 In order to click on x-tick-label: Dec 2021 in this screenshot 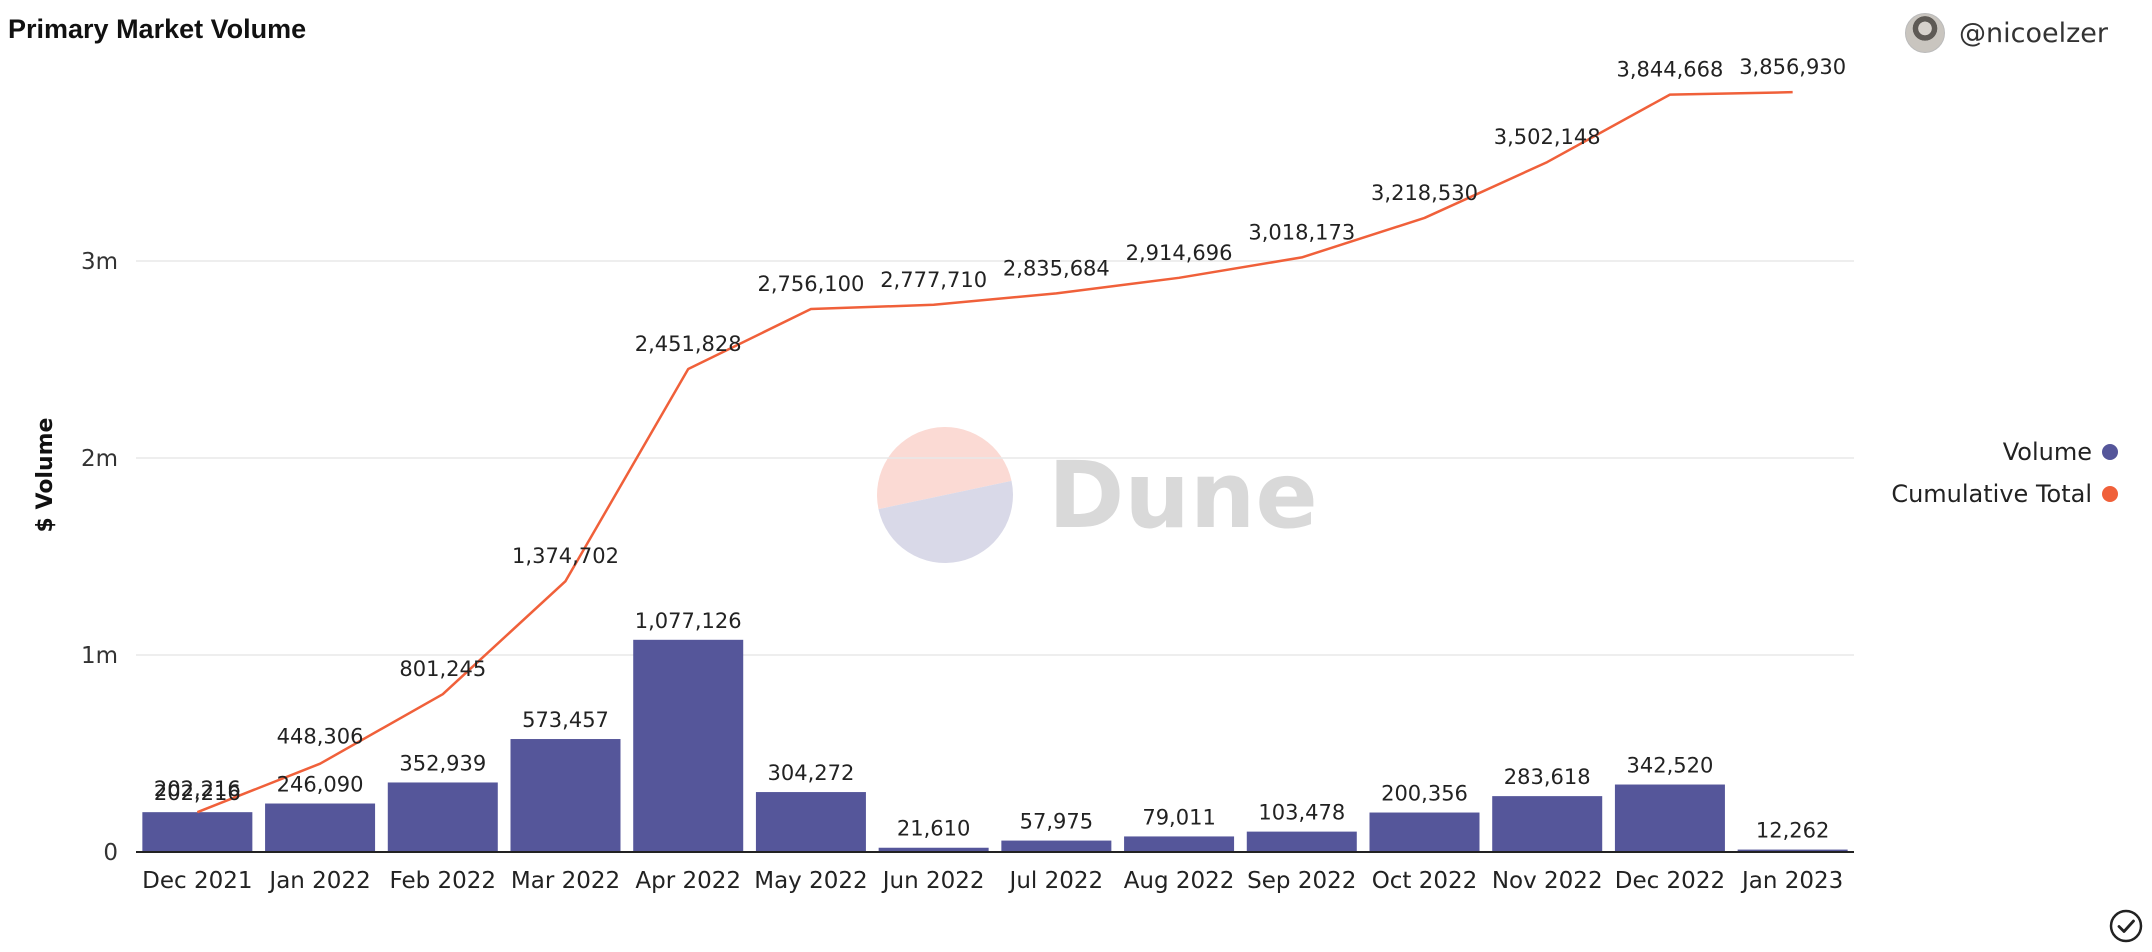, I will do `click(197, 881)`.